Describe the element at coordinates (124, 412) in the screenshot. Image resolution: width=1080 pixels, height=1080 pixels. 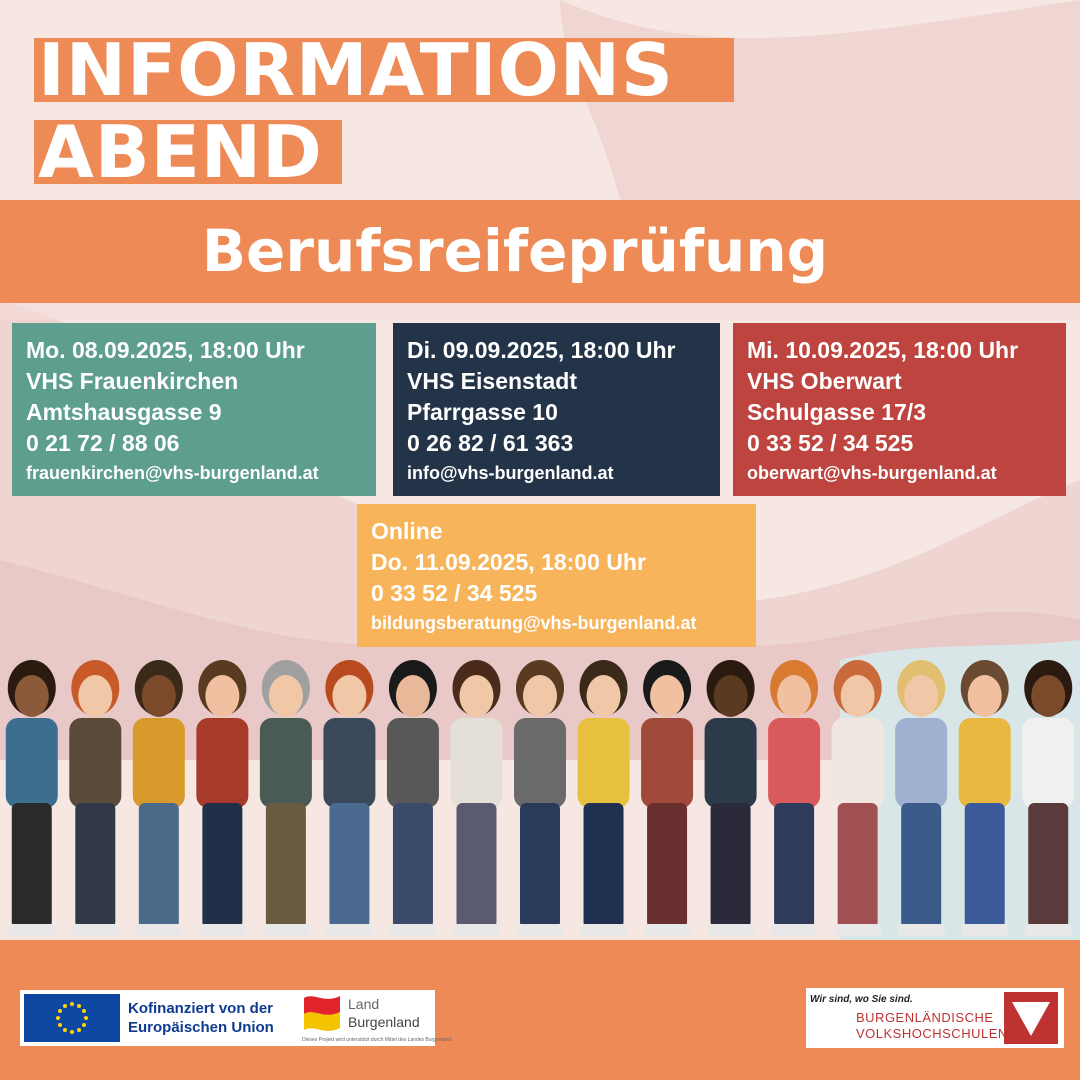
I see `event-address: Amtshausgasse 9` at that location.